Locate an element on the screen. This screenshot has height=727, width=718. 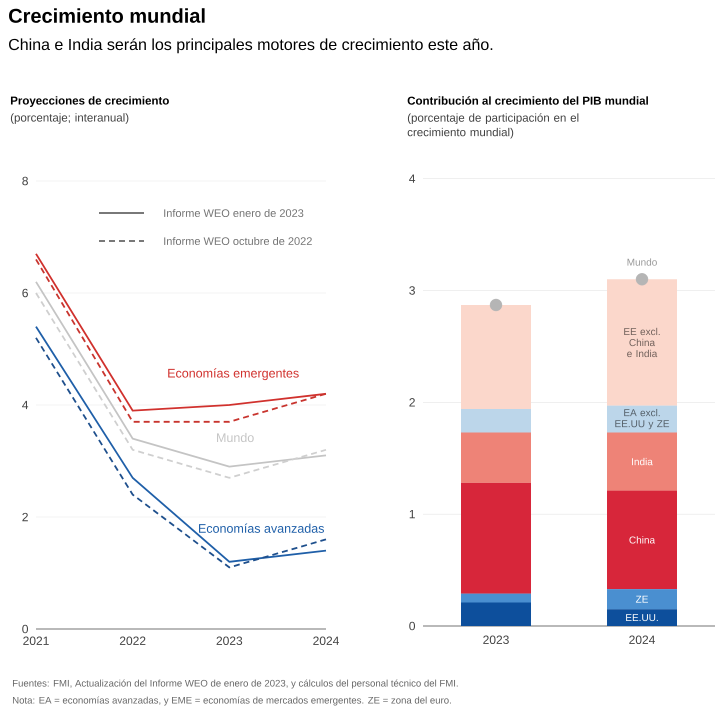
series-label: EA excl. EE.UU y ZE is located at coordinates (642, 419).